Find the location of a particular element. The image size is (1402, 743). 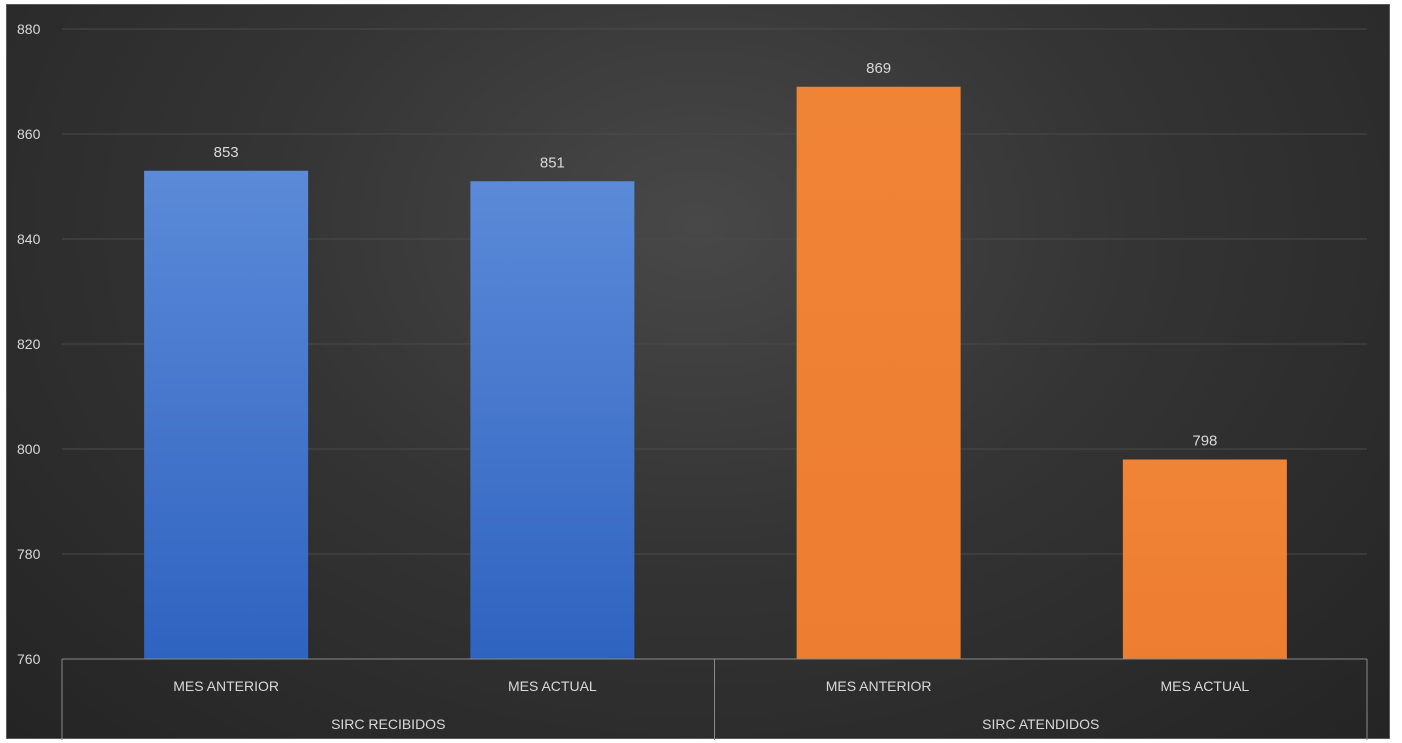

x-group-label: SIRC RECIBIDOS is located at coordinates (388, 724).